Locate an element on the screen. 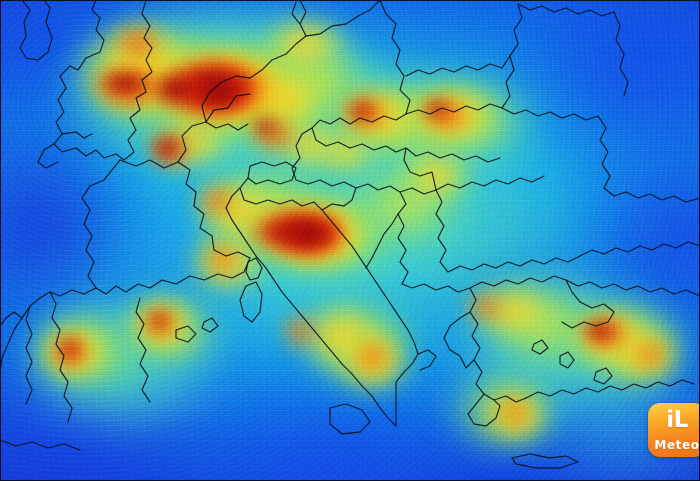 The height and width of the screenshot is (481, 700). ilmeteo-logo-wordmark: Meteo is located at coordinates (677, 445).